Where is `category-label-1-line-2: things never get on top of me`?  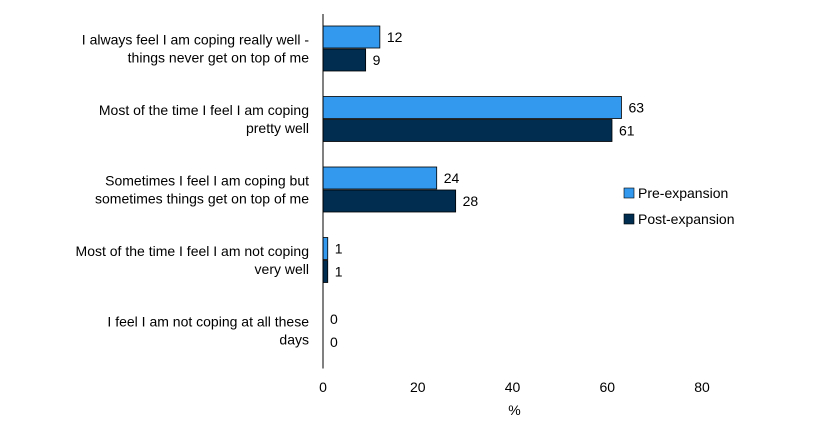
category-label-1-line-2: things never get on top of me is located at coordinates (219, 58).